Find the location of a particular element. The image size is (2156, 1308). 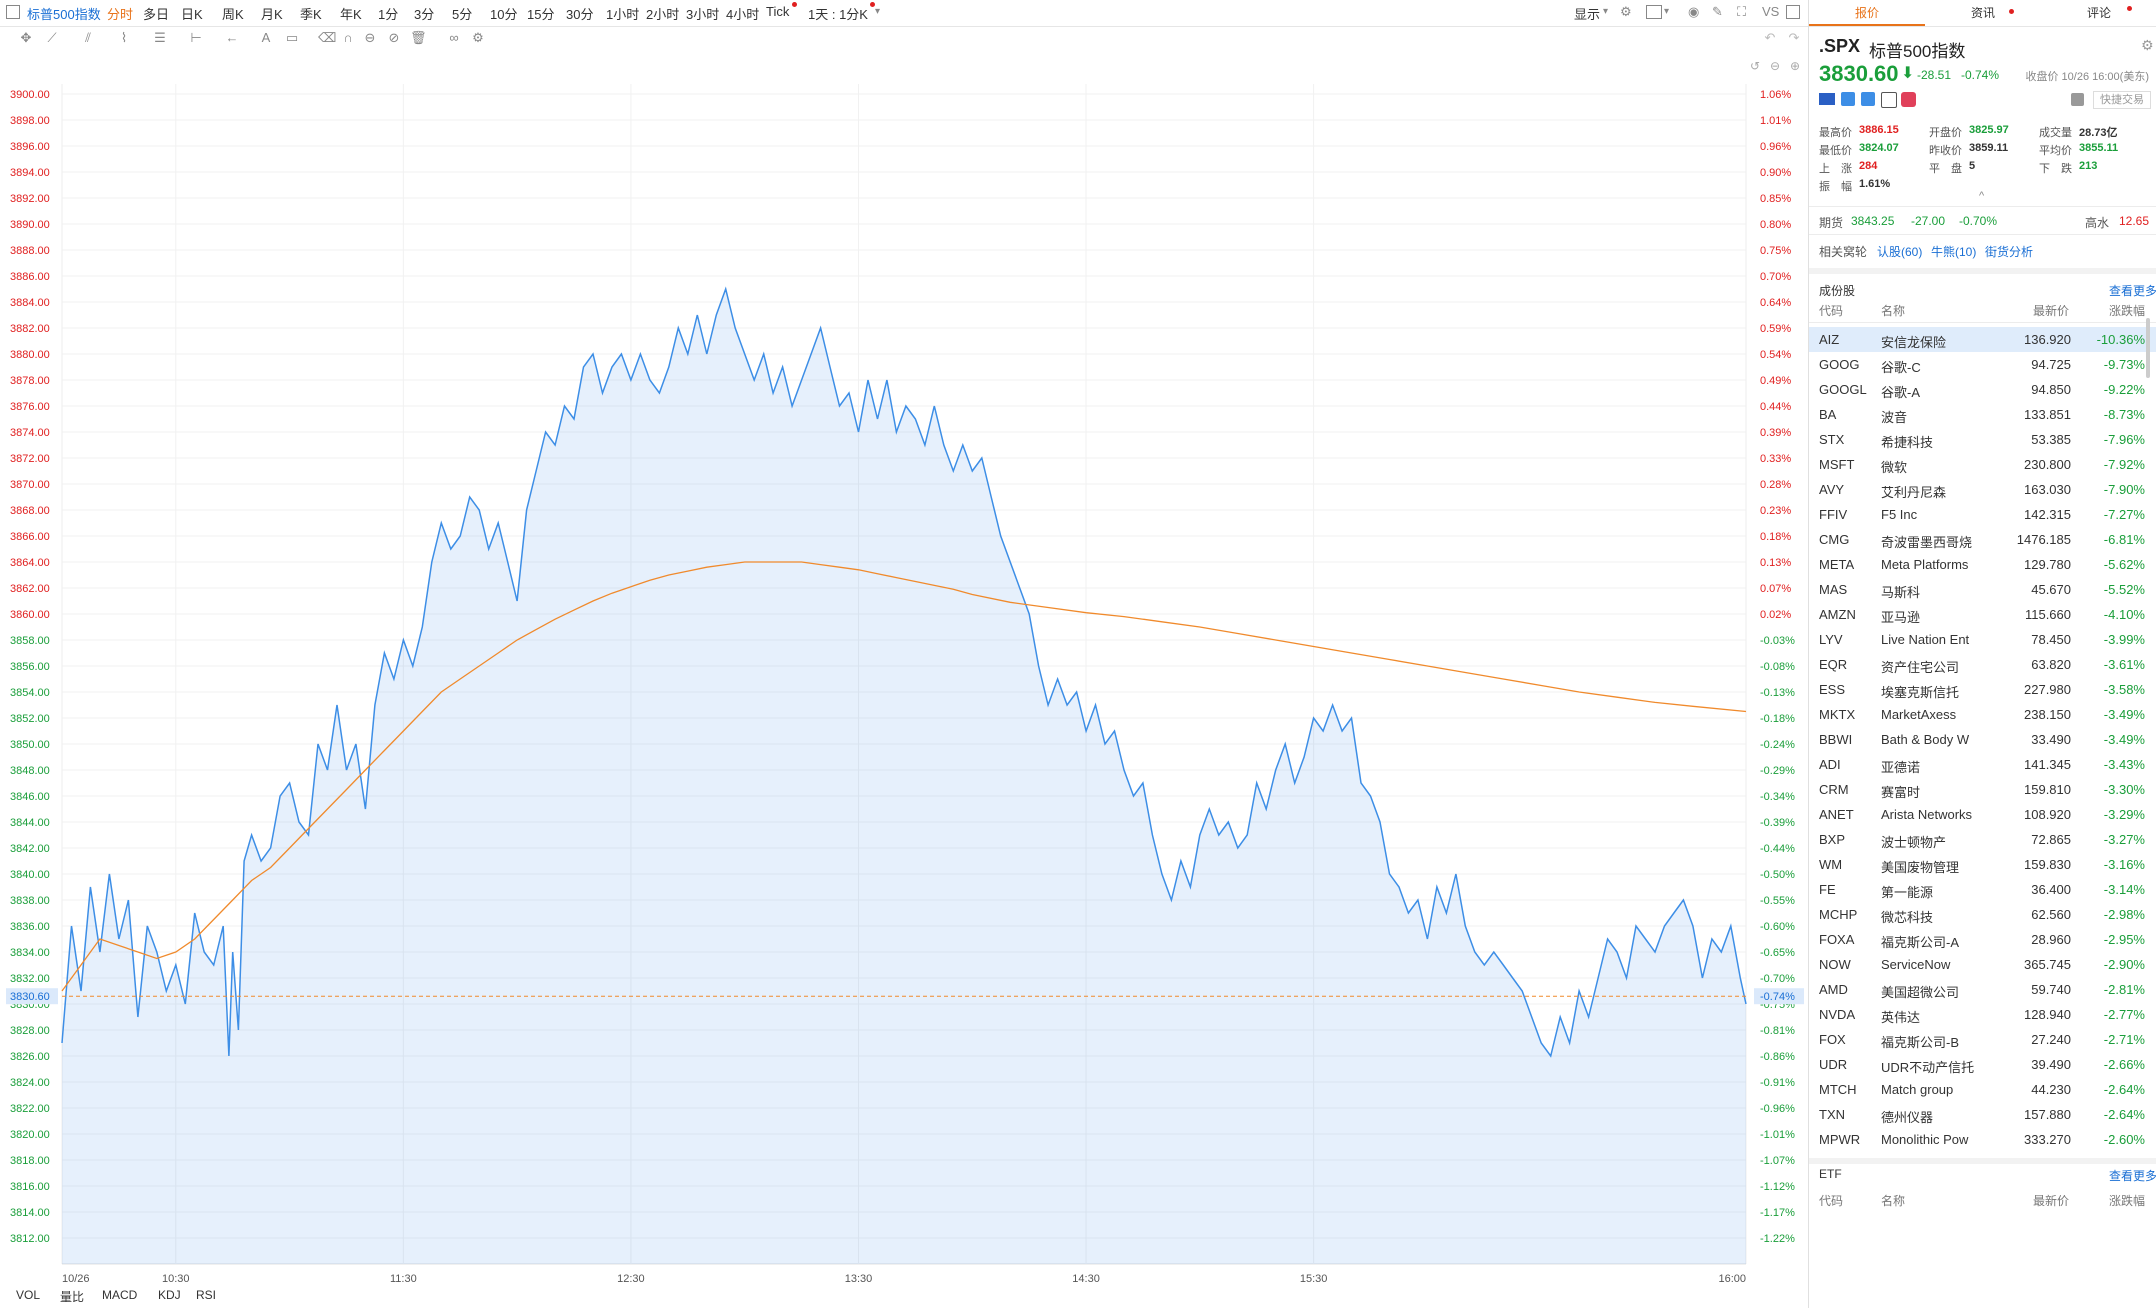

timeframe-tab: 季K is located at coordinates (311, 14).